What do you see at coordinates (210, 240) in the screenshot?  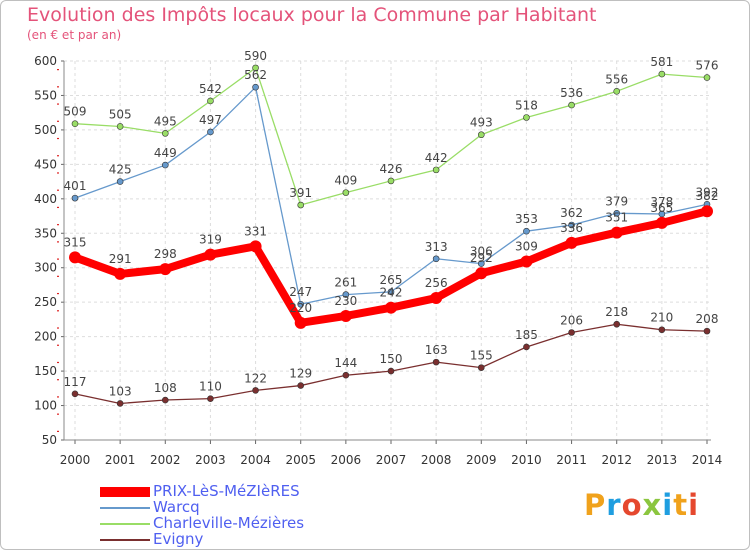 I see `data-label-prix: 319` at bounding box center [210, 240].